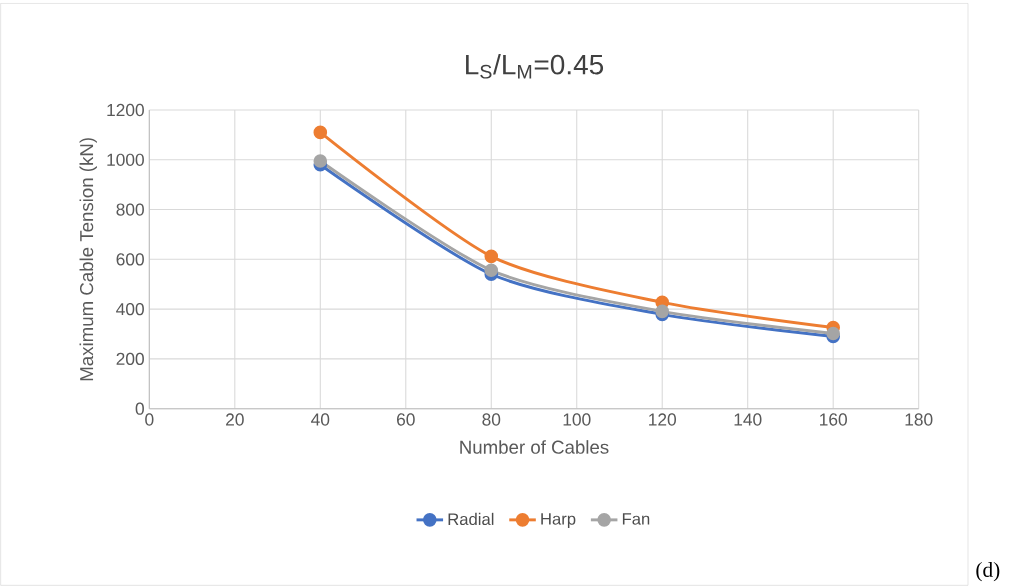 This screenshot has width=1016, height=586. What do you see at coordinates (130, 309) in the screenshot?
I see `y-tick-label: 400` at bounding box center [130, 309].